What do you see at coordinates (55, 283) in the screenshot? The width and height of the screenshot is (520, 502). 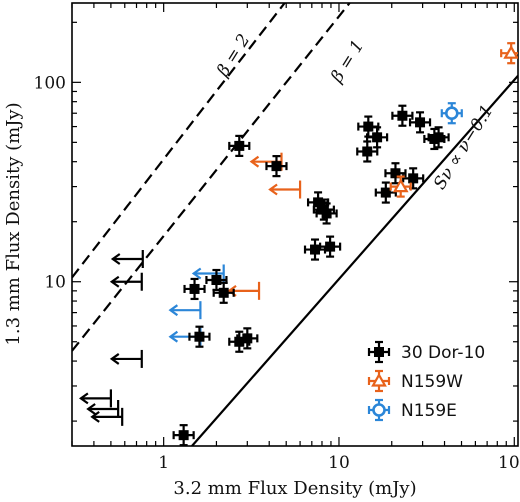 I see `y-tick-label: 10` at bounding box center [55, 283].